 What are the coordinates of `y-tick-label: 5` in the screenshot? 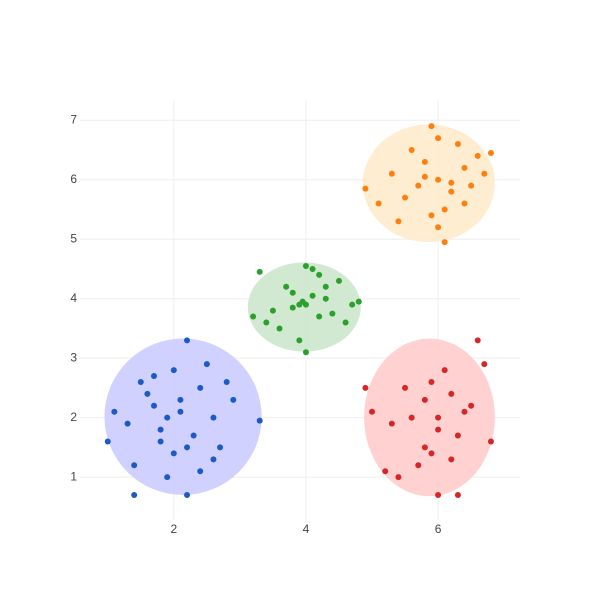 It's located at (73, 238).